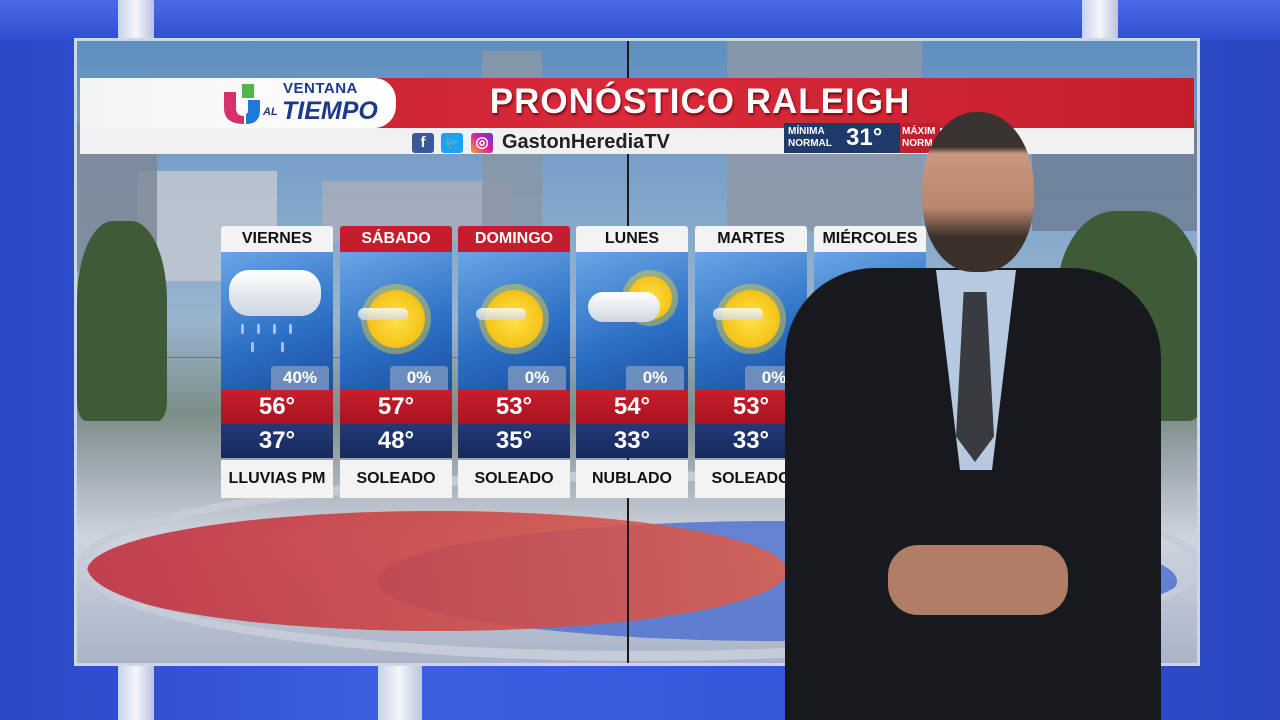  Describe the element at coordinates (300, 378) in the screenshot. I see `precip-chance: 40%` at that location.